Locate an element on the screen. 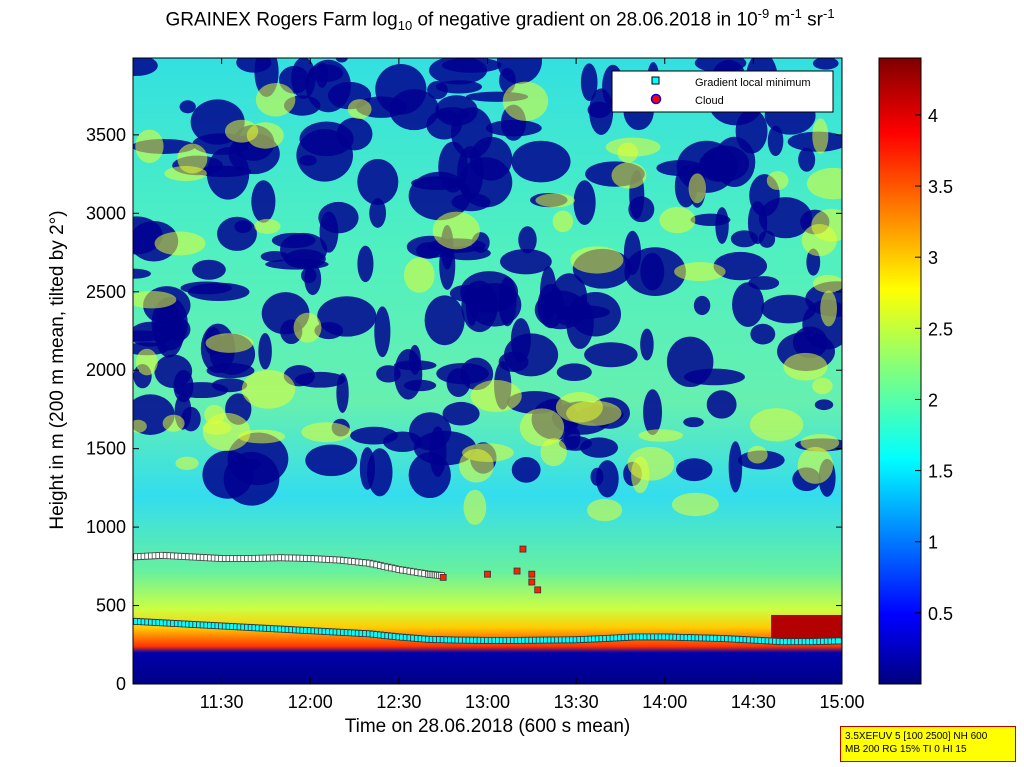 This screenshot has width=1024, height=767. legend-box is located at coordinates (722, 91).